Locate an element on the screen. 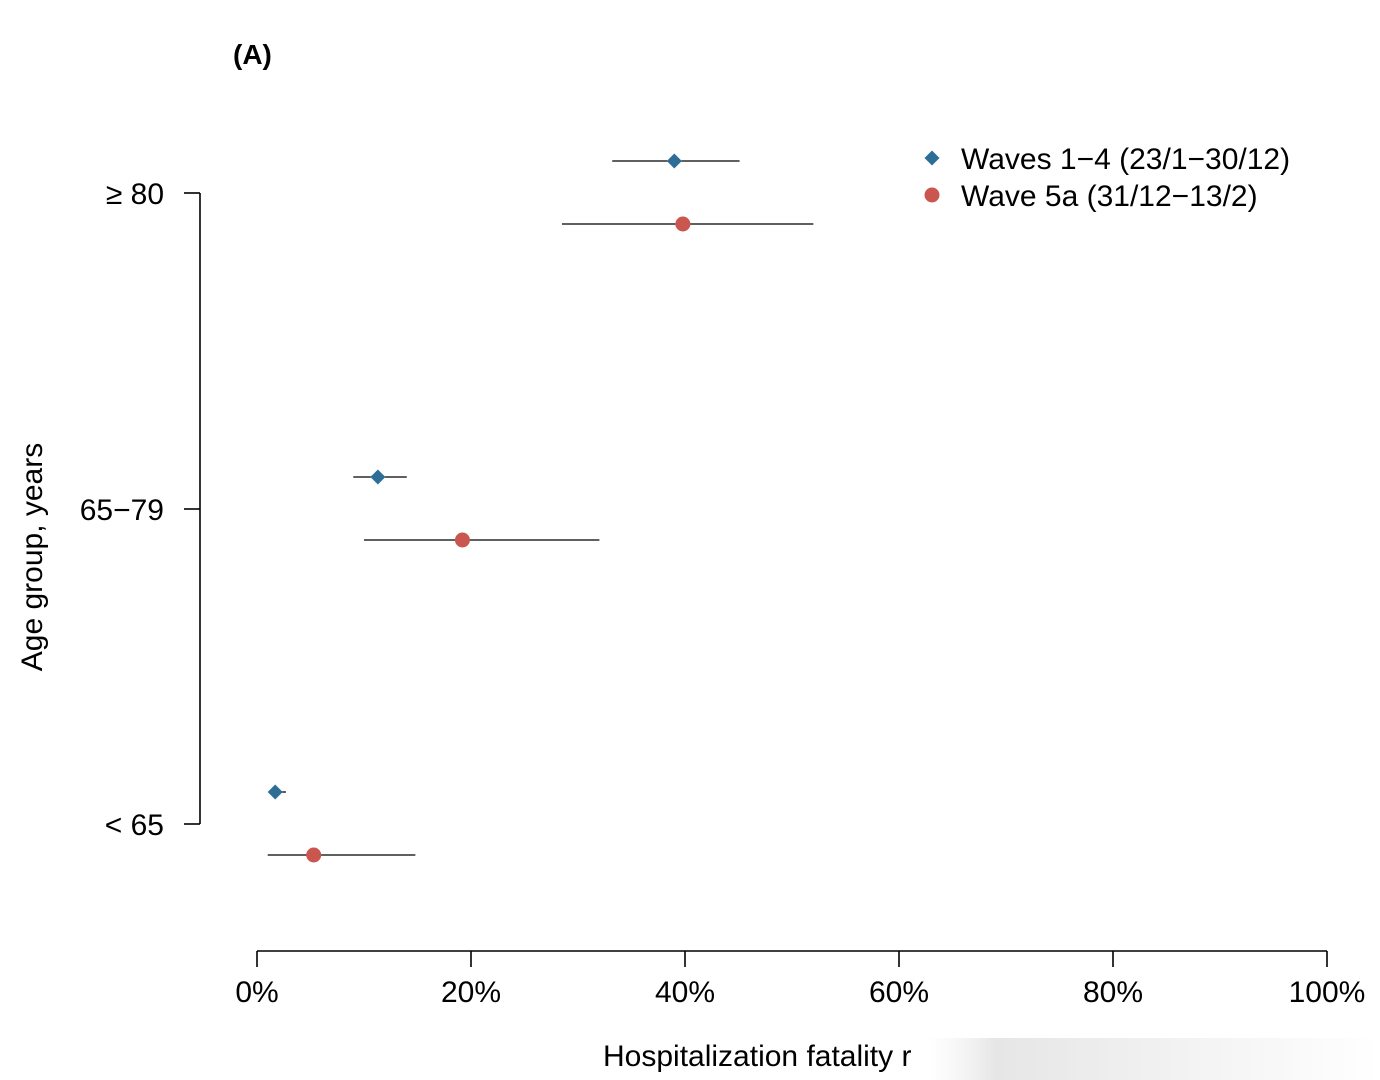 The height and width of the screenshot is (1080, 1380). x-axis-title: Hospitalization fatality r is located at coordinates (757, 1056).